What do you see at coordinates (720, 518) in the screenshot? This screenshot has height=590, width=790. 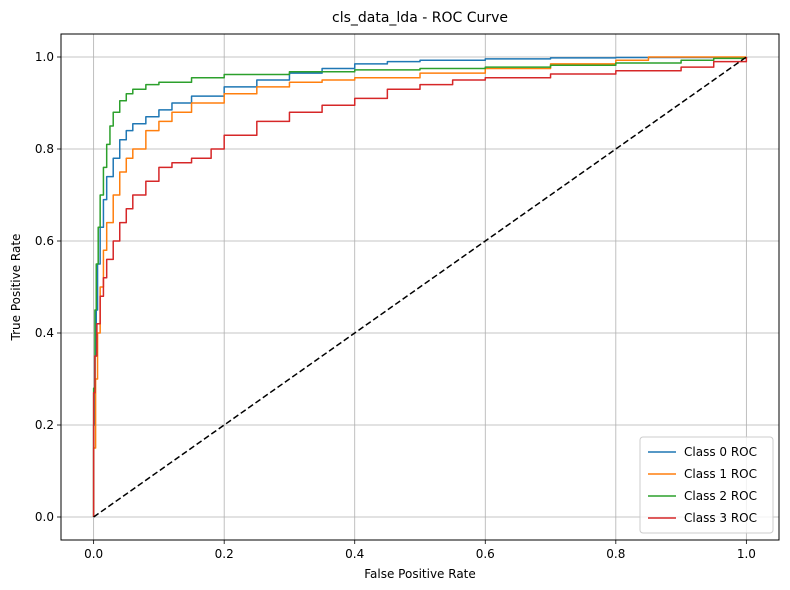 I see `legend-entry-label: Class 3 ROC` at bounding box center [720, 518].